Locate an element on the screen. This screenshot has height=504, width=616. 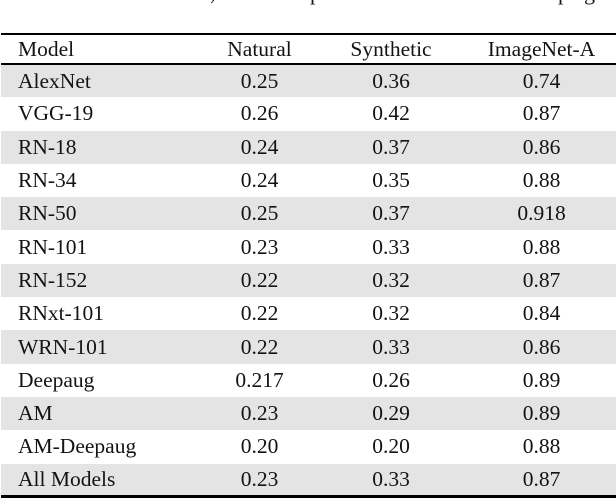
cell-model: WRN-101 is located at coordinates (63, 346).